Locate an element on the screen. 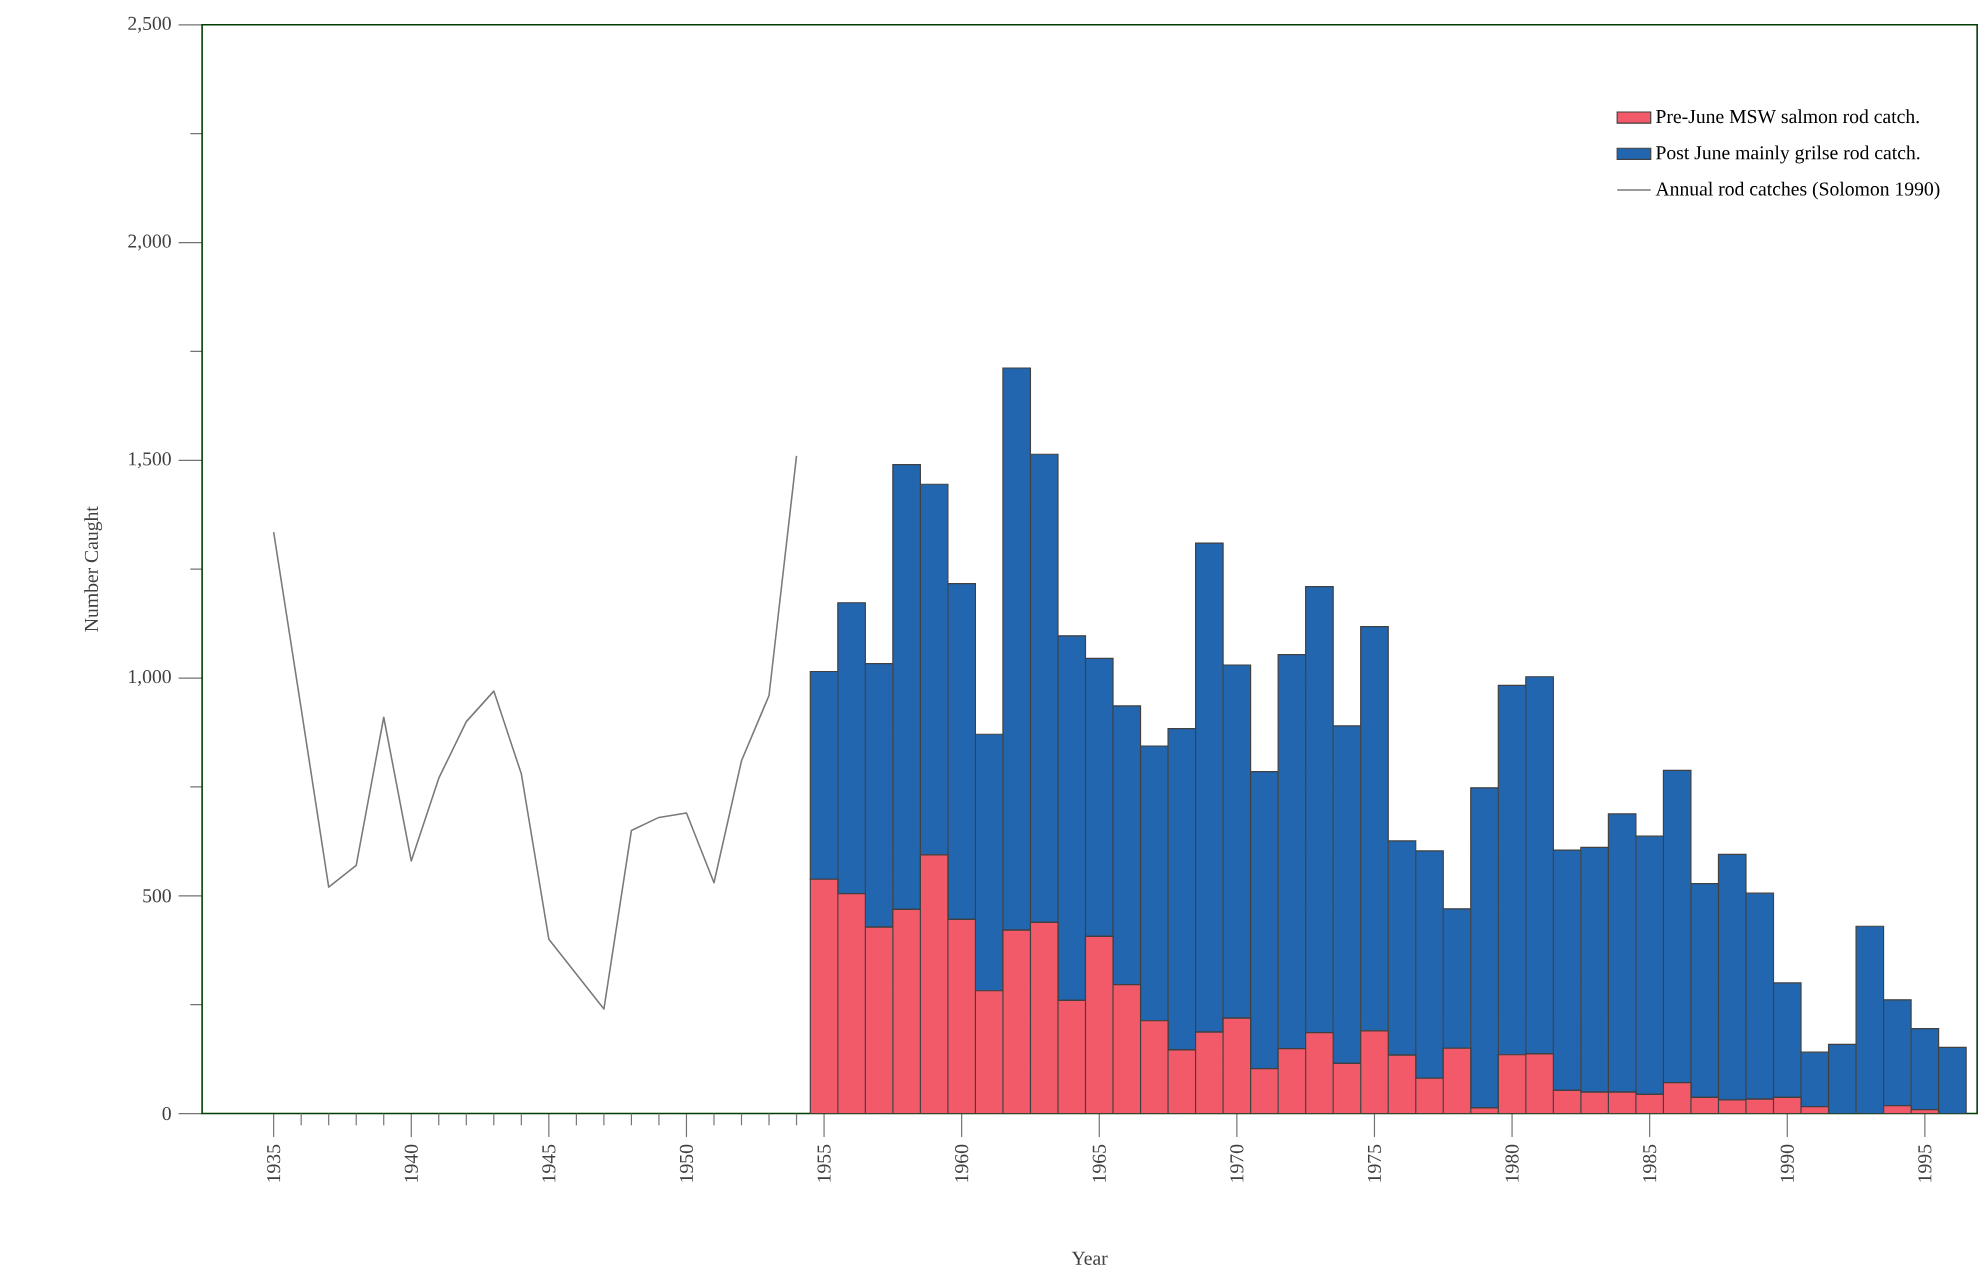  y-tick-label: 1,500 is located at coordinates (150, 460).